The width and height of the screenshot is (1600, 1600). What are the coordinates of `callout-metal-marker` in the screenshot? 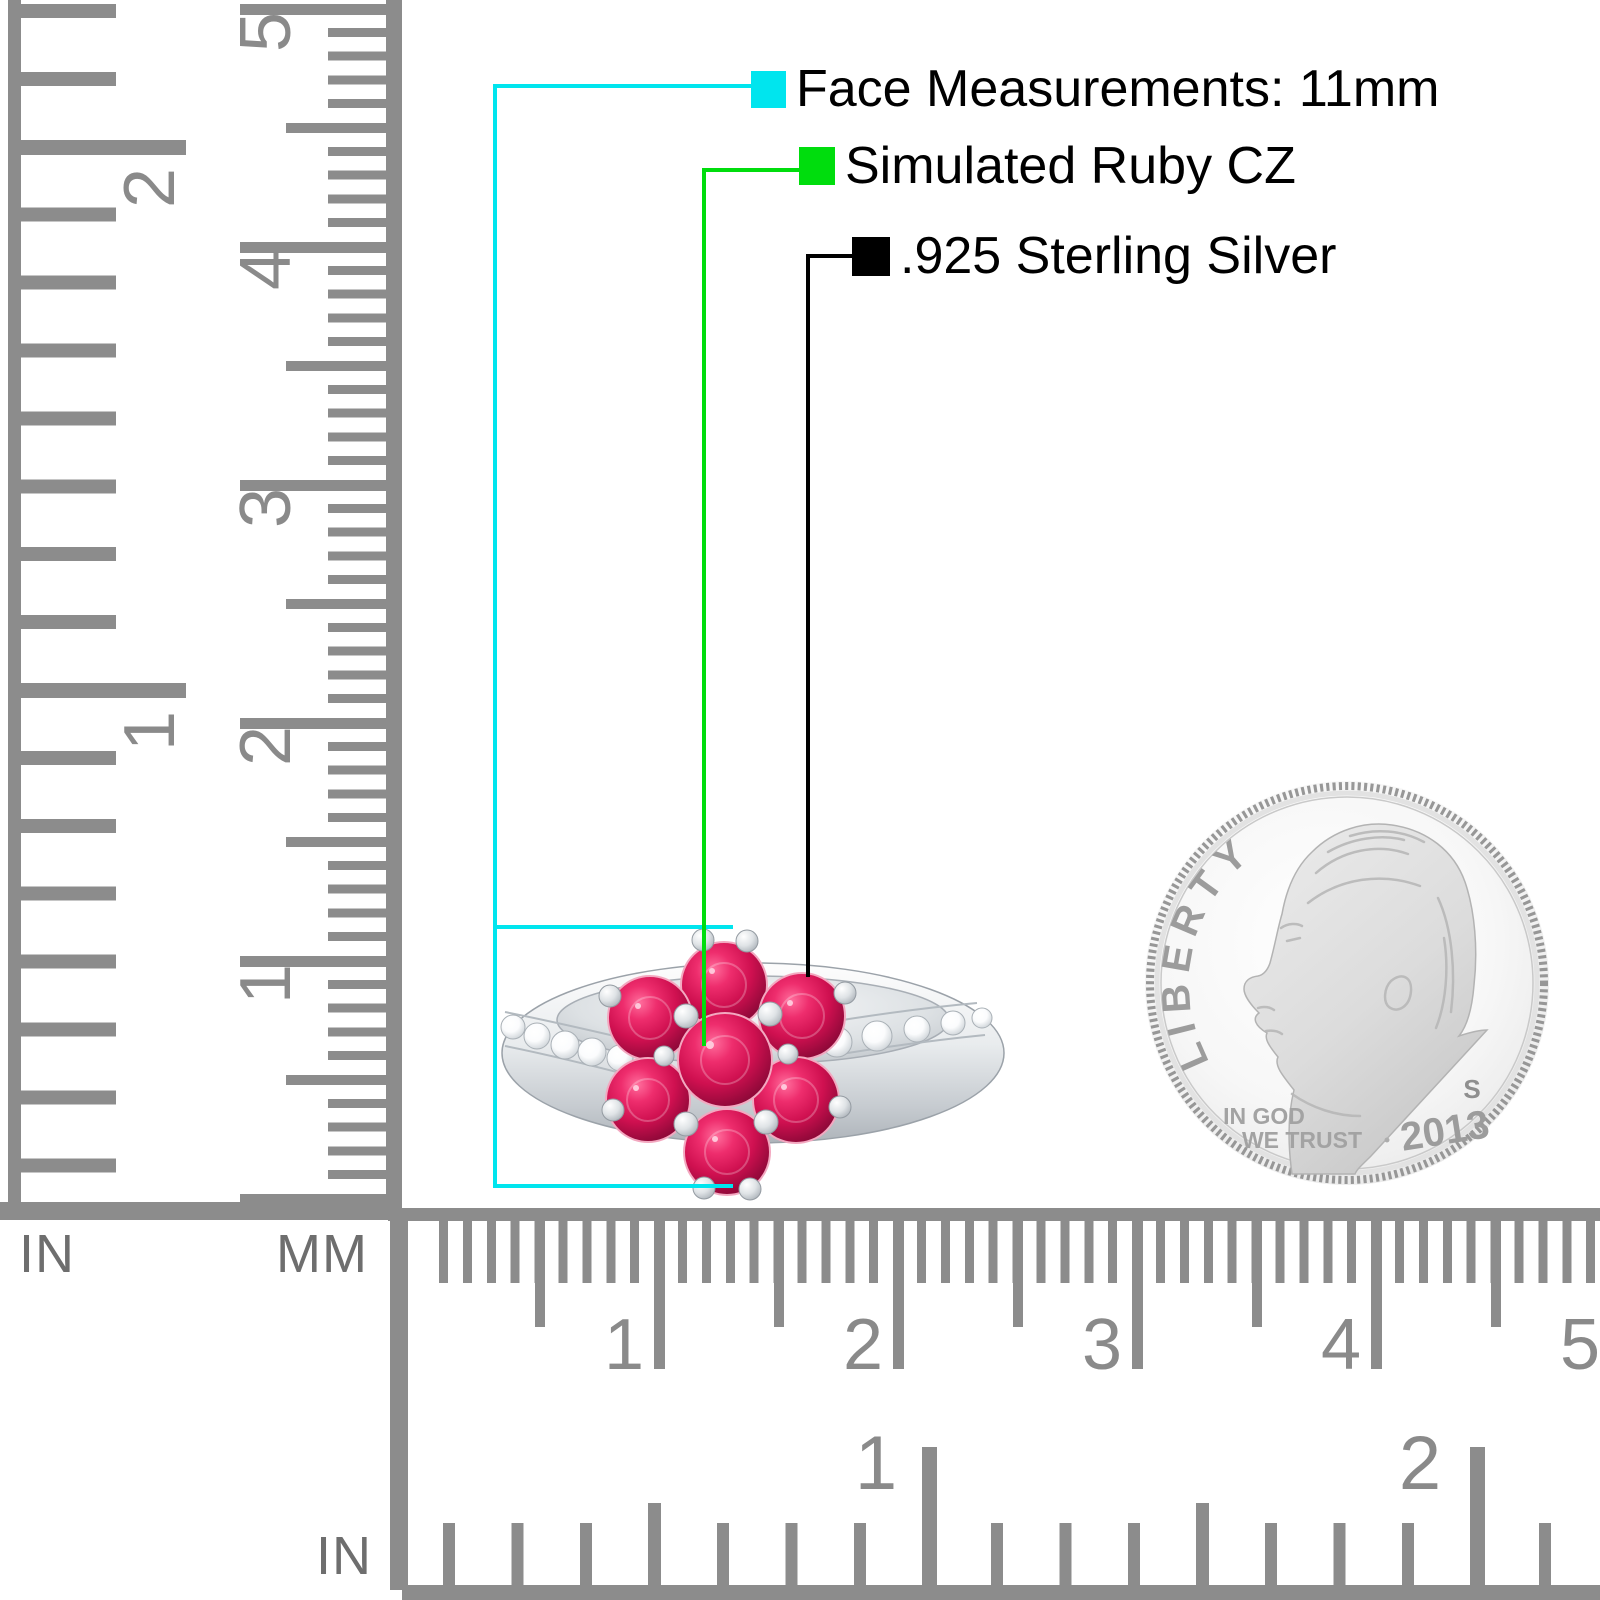 It's located at (871, 256).